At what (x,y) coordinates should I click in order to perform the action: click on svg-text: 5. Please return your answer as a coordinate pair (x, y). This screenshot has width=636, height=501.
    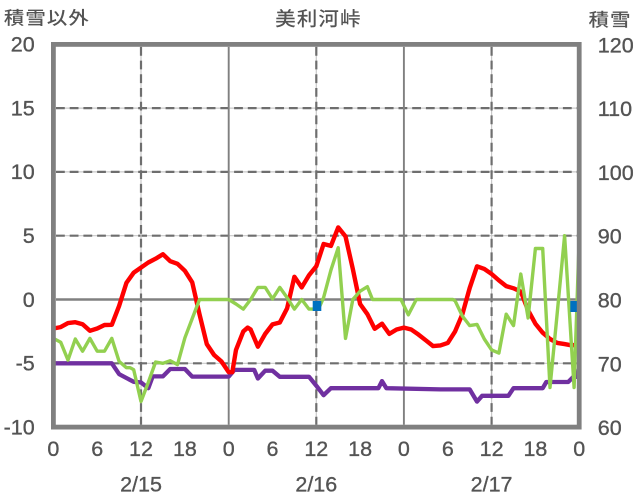
    Looking at the image, I should click on (29, 236).